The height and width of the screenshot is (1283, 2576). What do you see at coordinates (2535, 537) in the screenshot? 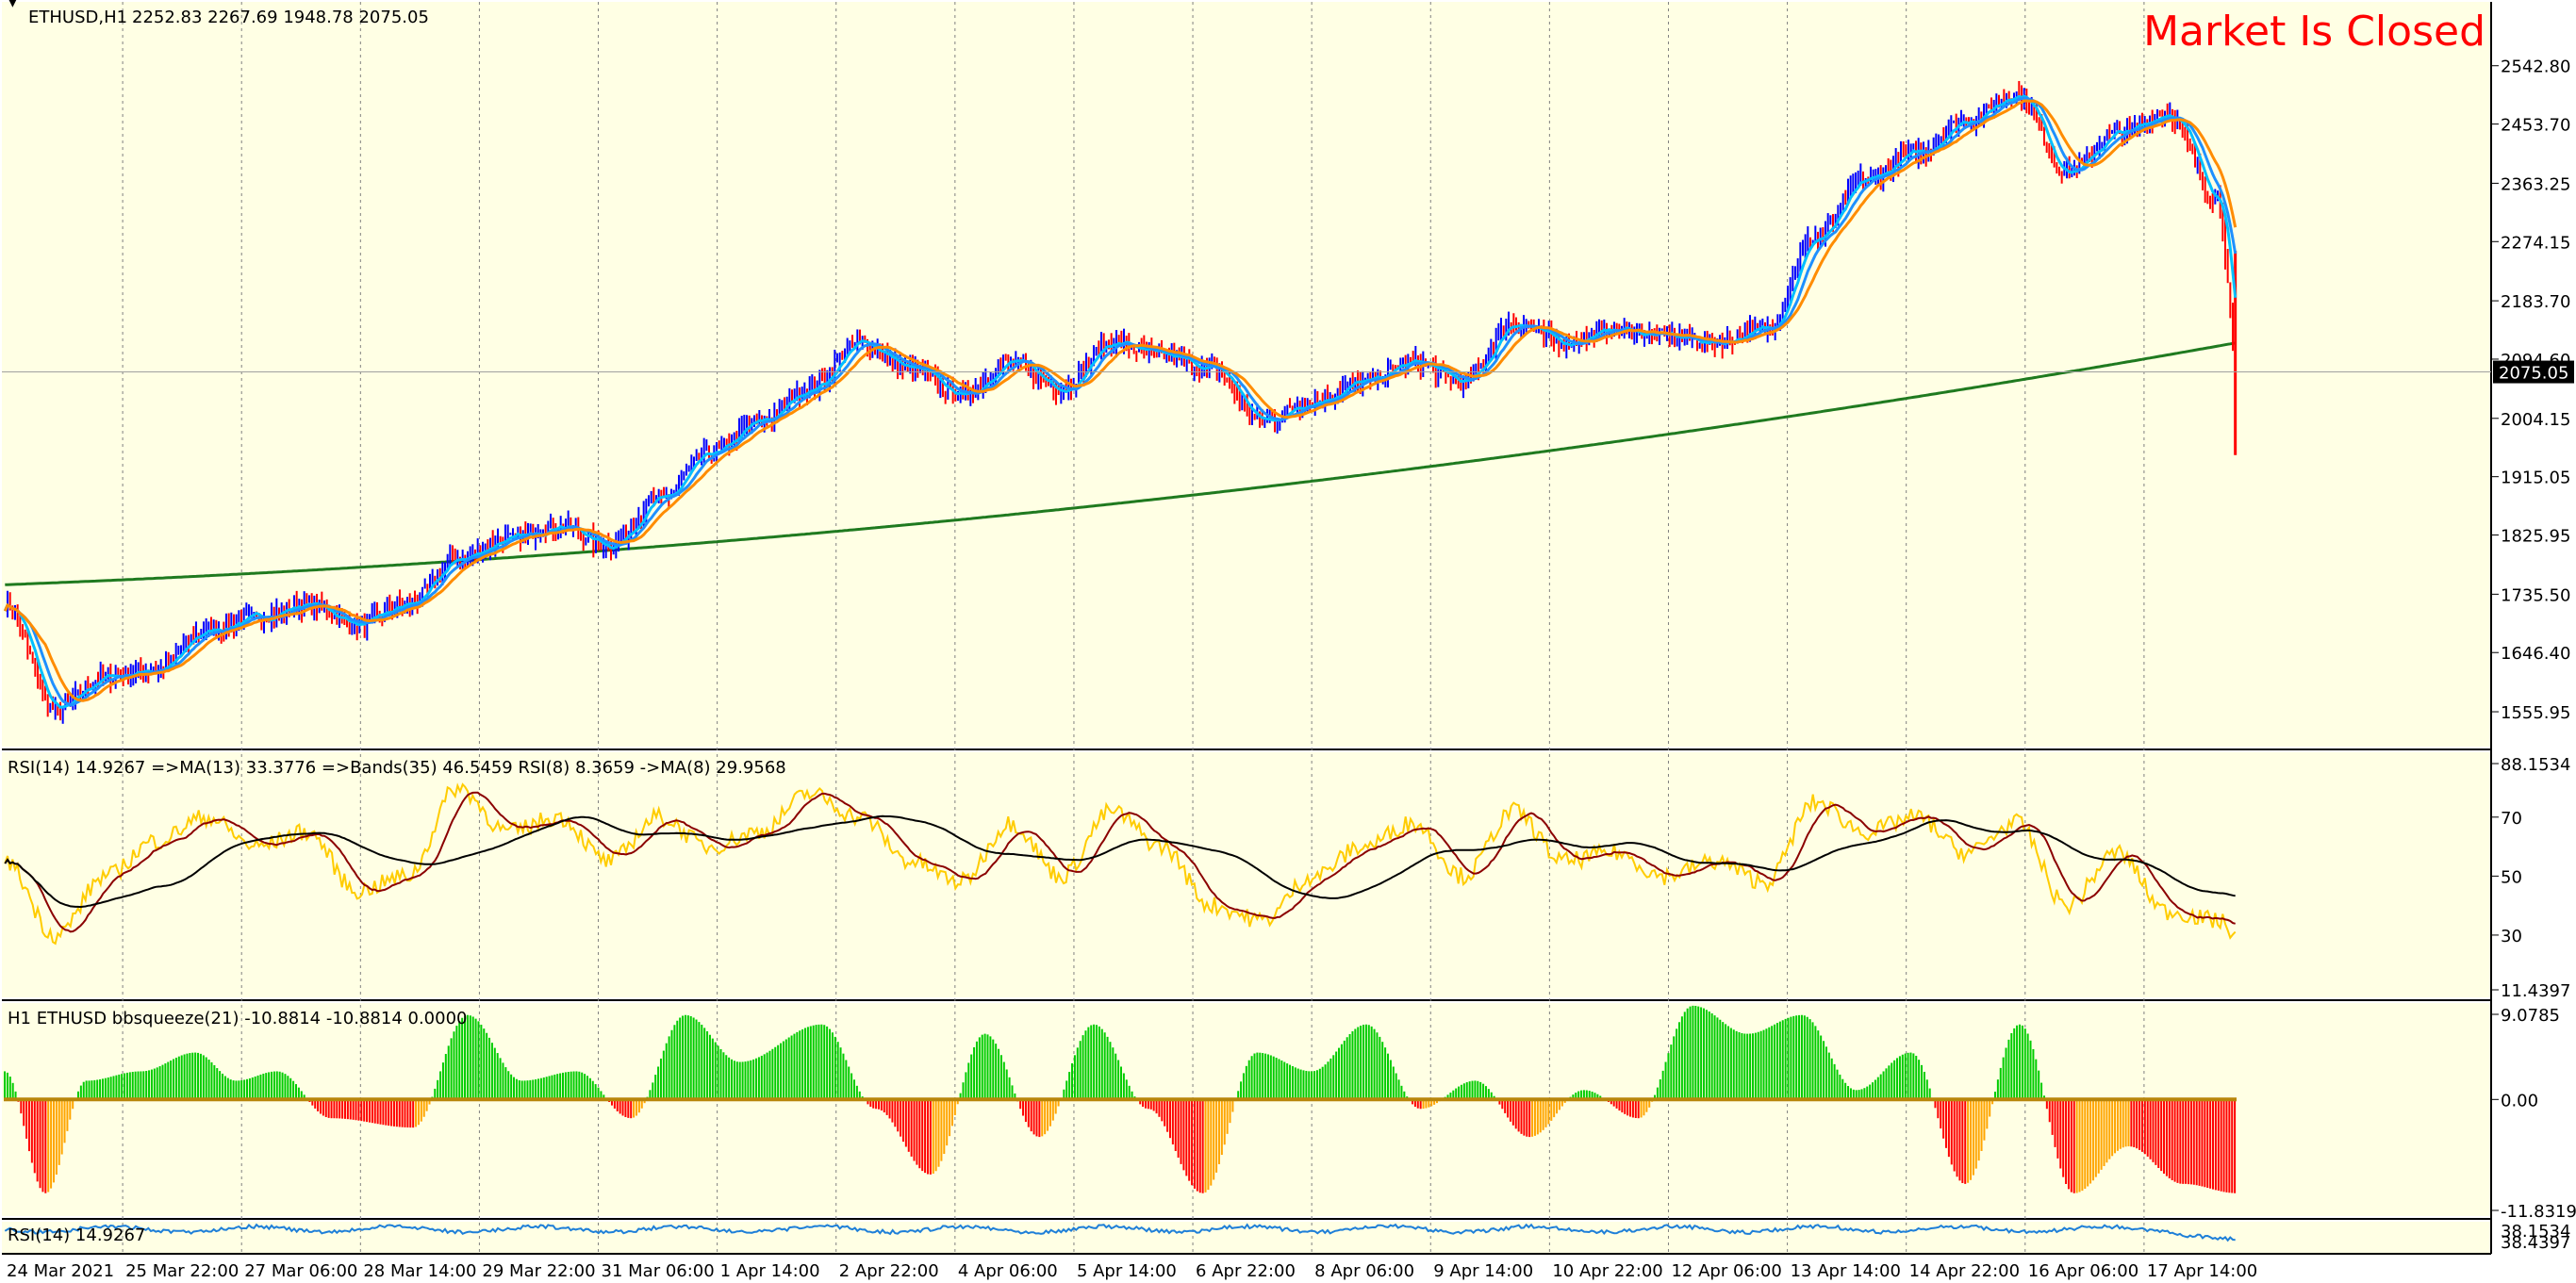
I see `price-tick-label: 1825.95` at bounding box center [2535, 537].